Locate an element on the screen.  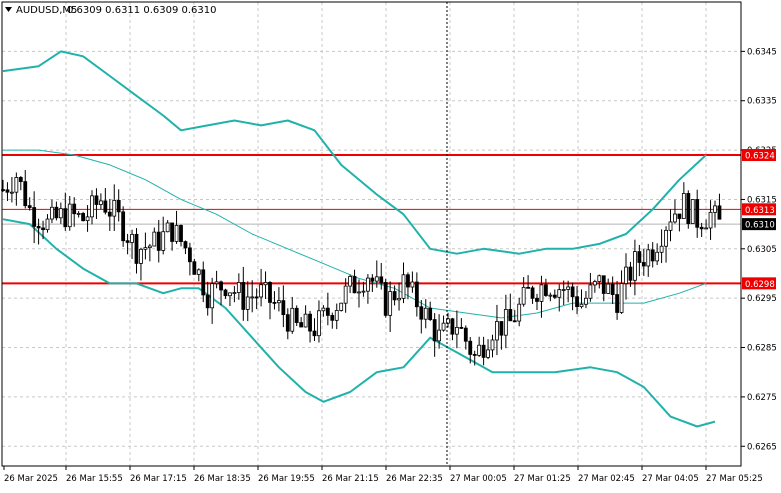
x-tick-label: 26 Mar 22:35 is located at coordinates (414, 479).